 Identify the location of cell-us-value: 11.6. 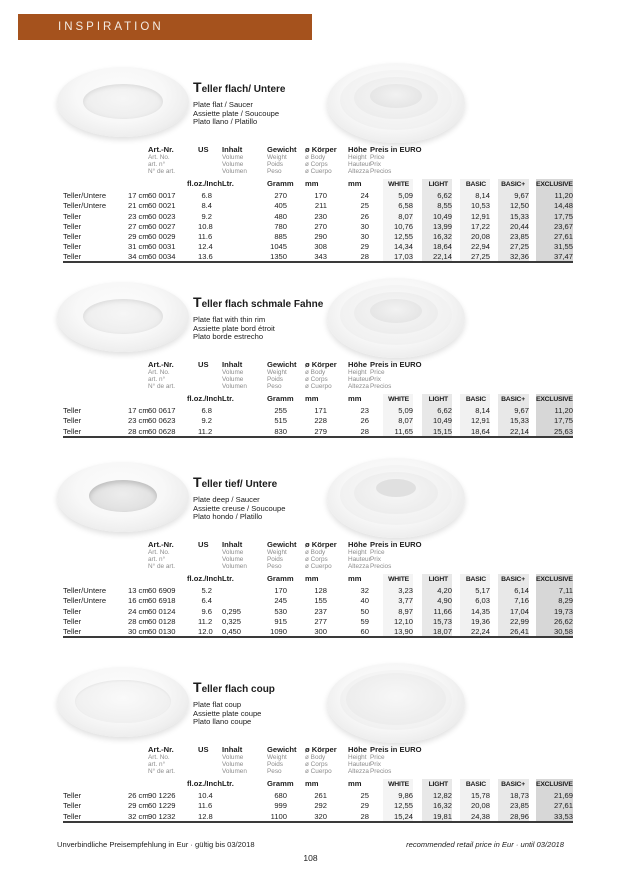
(205, 236).